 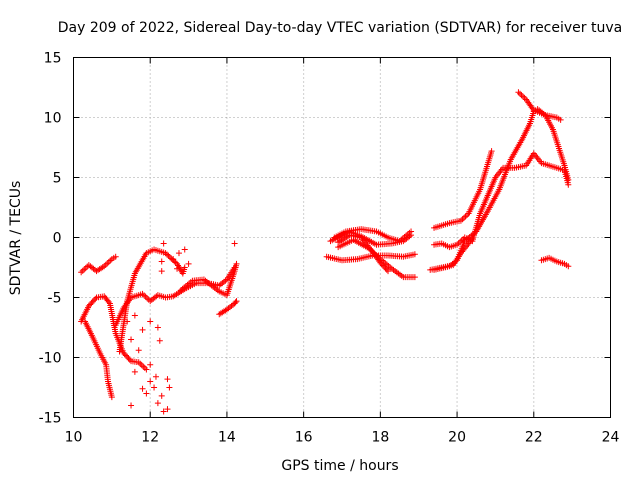 What do you see at coordinates (50, 359) in the screenshot?
I see `y-tick-label: -10` at bounding box center [50, 359].